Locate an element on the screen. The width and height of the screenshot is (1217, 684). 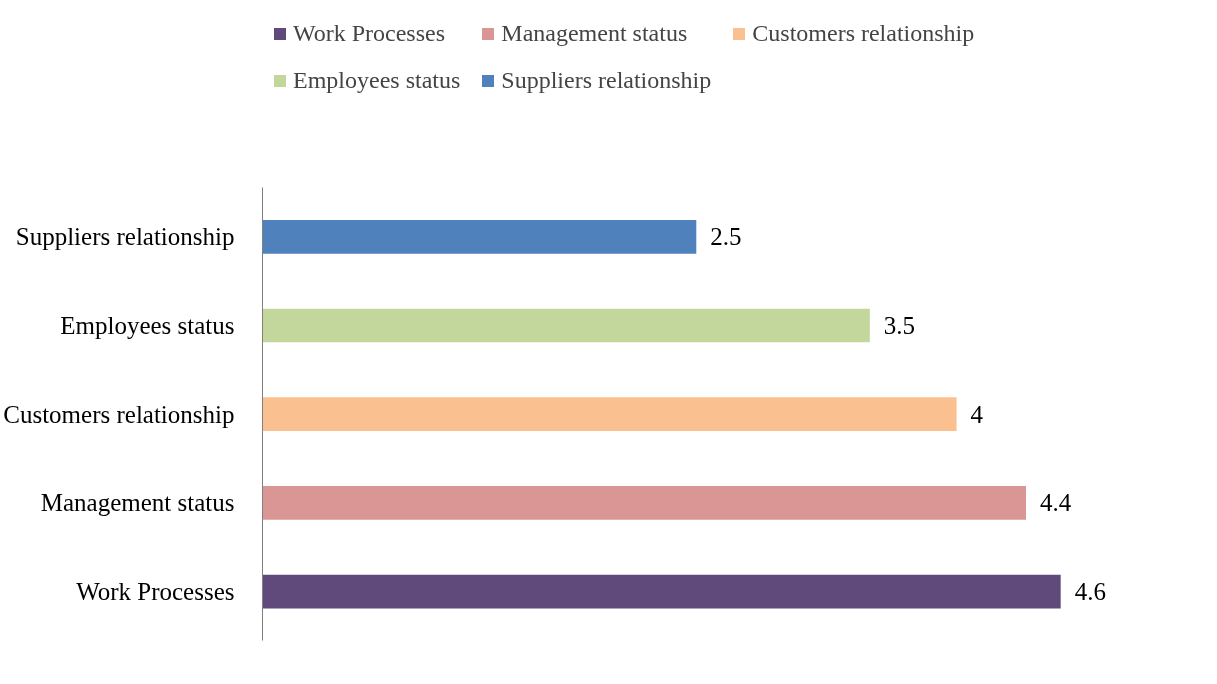
legend-label: Customers relationship is located at coordinates (863, 33).